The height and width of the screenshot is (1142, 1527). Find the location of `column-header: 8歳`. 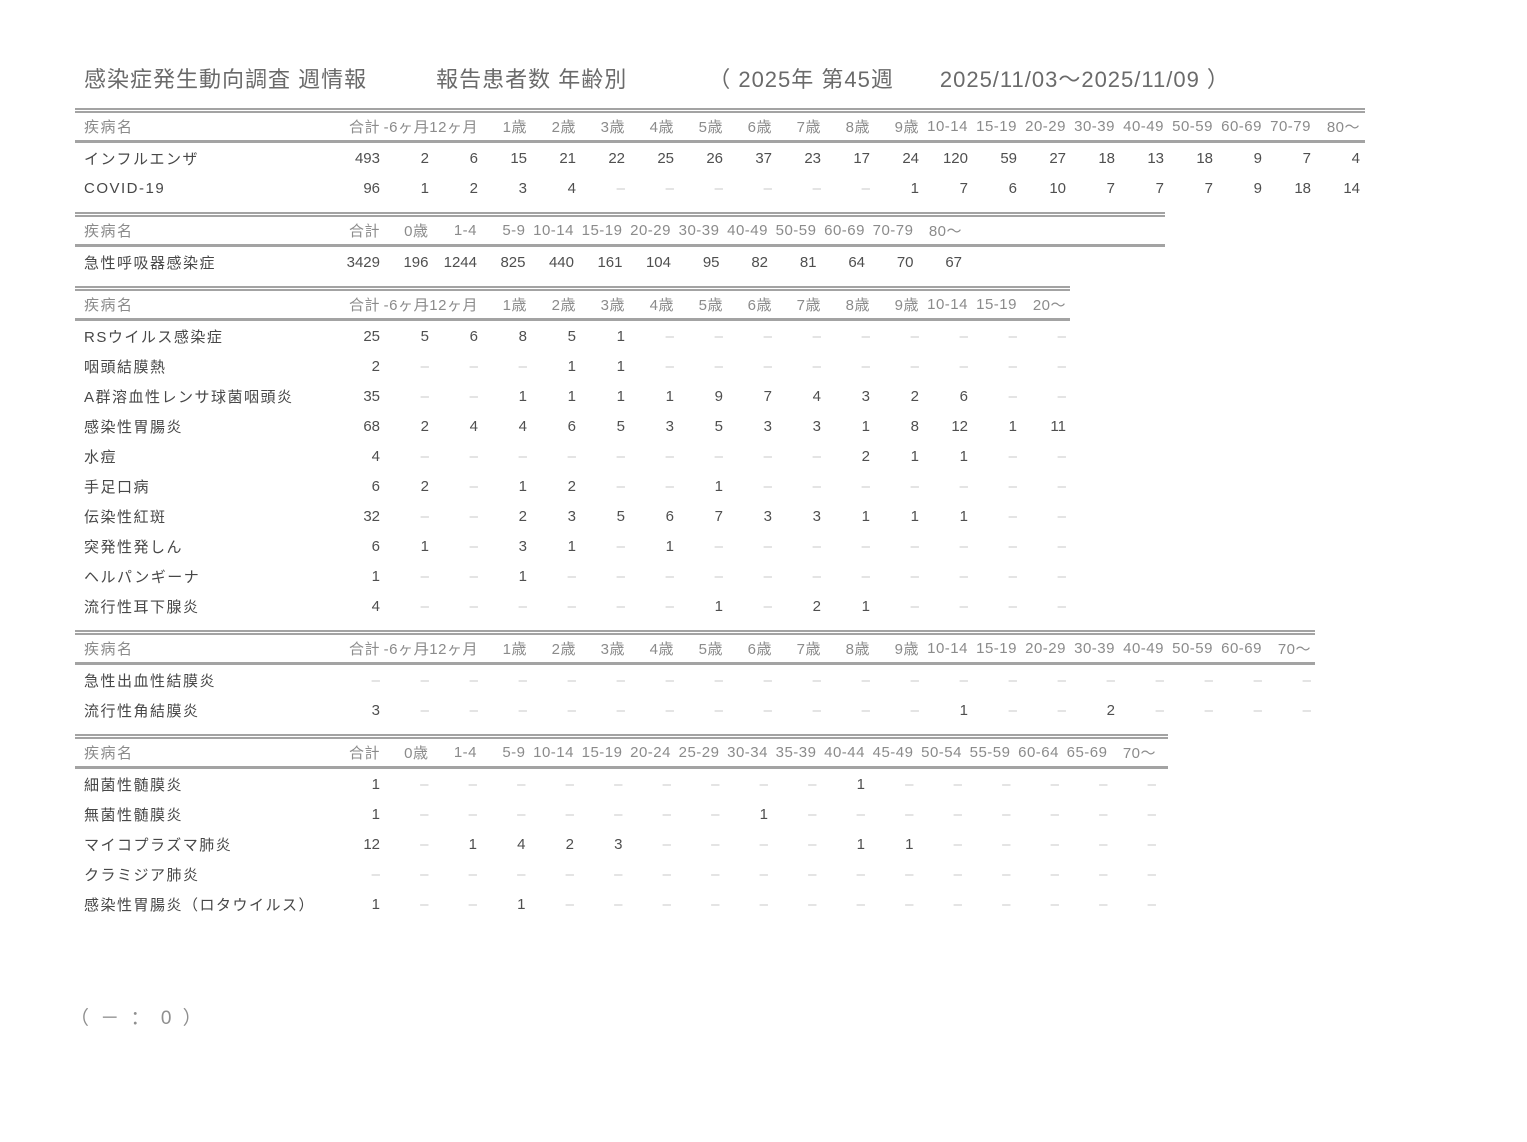

column-header: 8歳 is located at coordinates (845, 650).